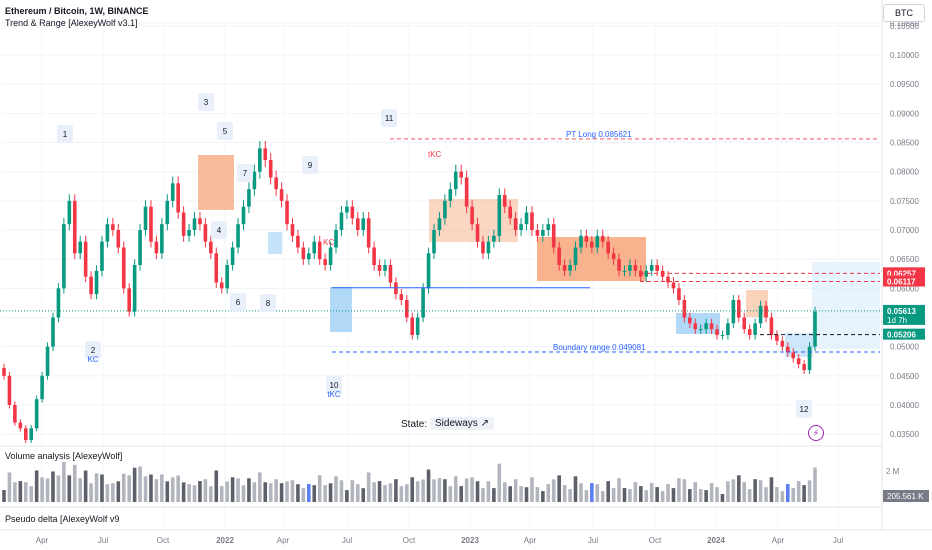 The width and height of the screenshot is (932, 550). What do you see at coordinates (904, 84) in the screenshot?
I see `y-tick-label: 0.09500` at bounding box center [904, 84].